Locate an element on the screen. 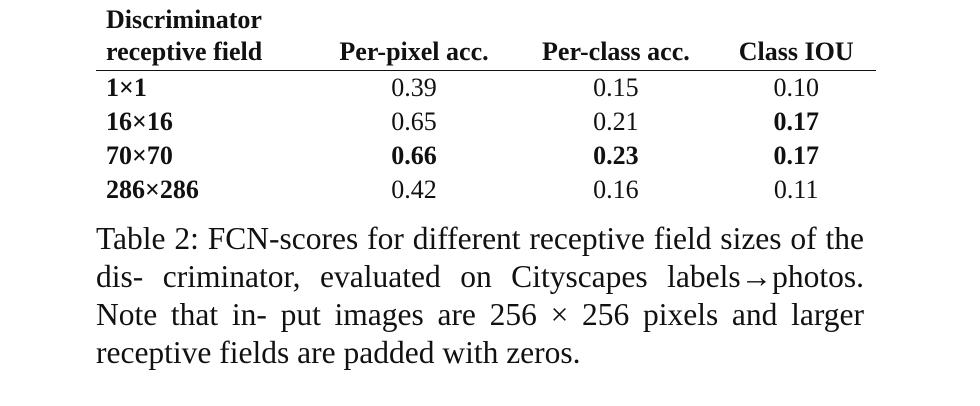 The width and height of the screenshot is (980, 406). cell-receptive-field: 70×70 is located at coordinates (139, 155).